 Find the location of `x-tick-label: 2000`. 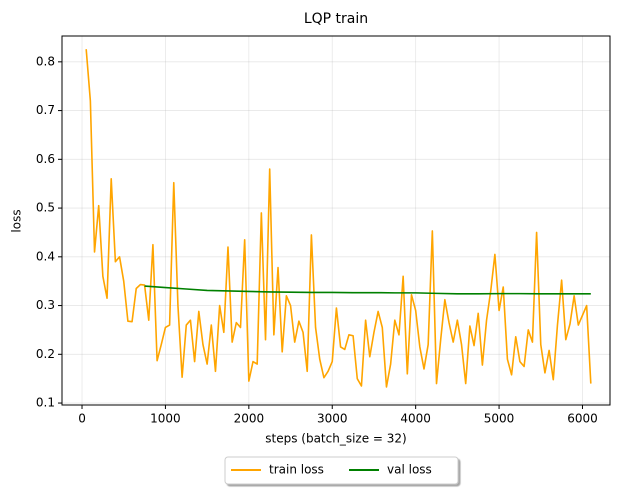

x-tick-label: 2000 is located at coordinates (249, 419).